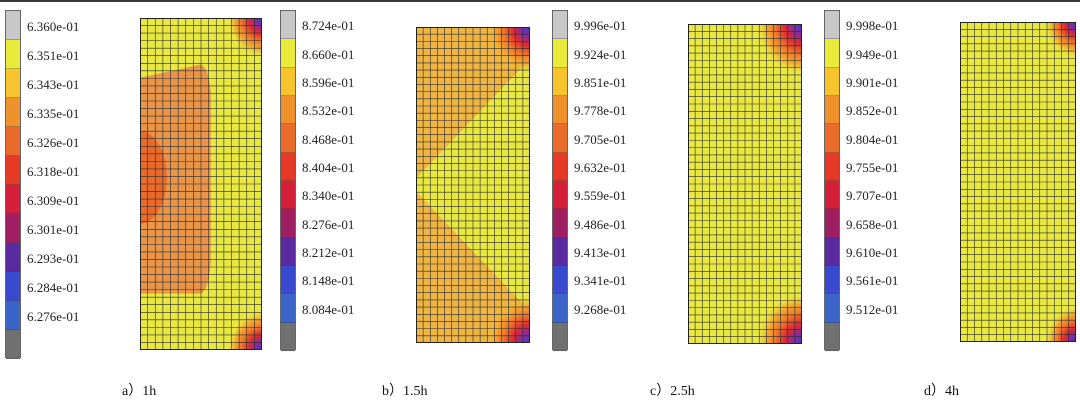 The width and height of the screenshot is (1080, 413). Describe the element at coordinates (872, 281) in the screenshot. I see `legend-label: 9.561e-01` at that location.